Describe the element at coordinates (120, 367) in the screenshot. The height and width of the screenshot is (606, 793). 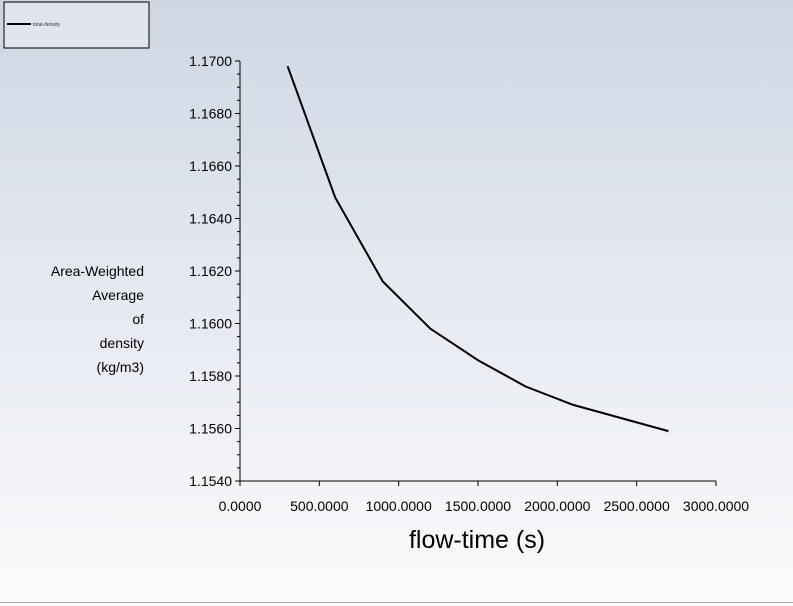
I see `y-axis-label-line: (kg/m3)` at that location.